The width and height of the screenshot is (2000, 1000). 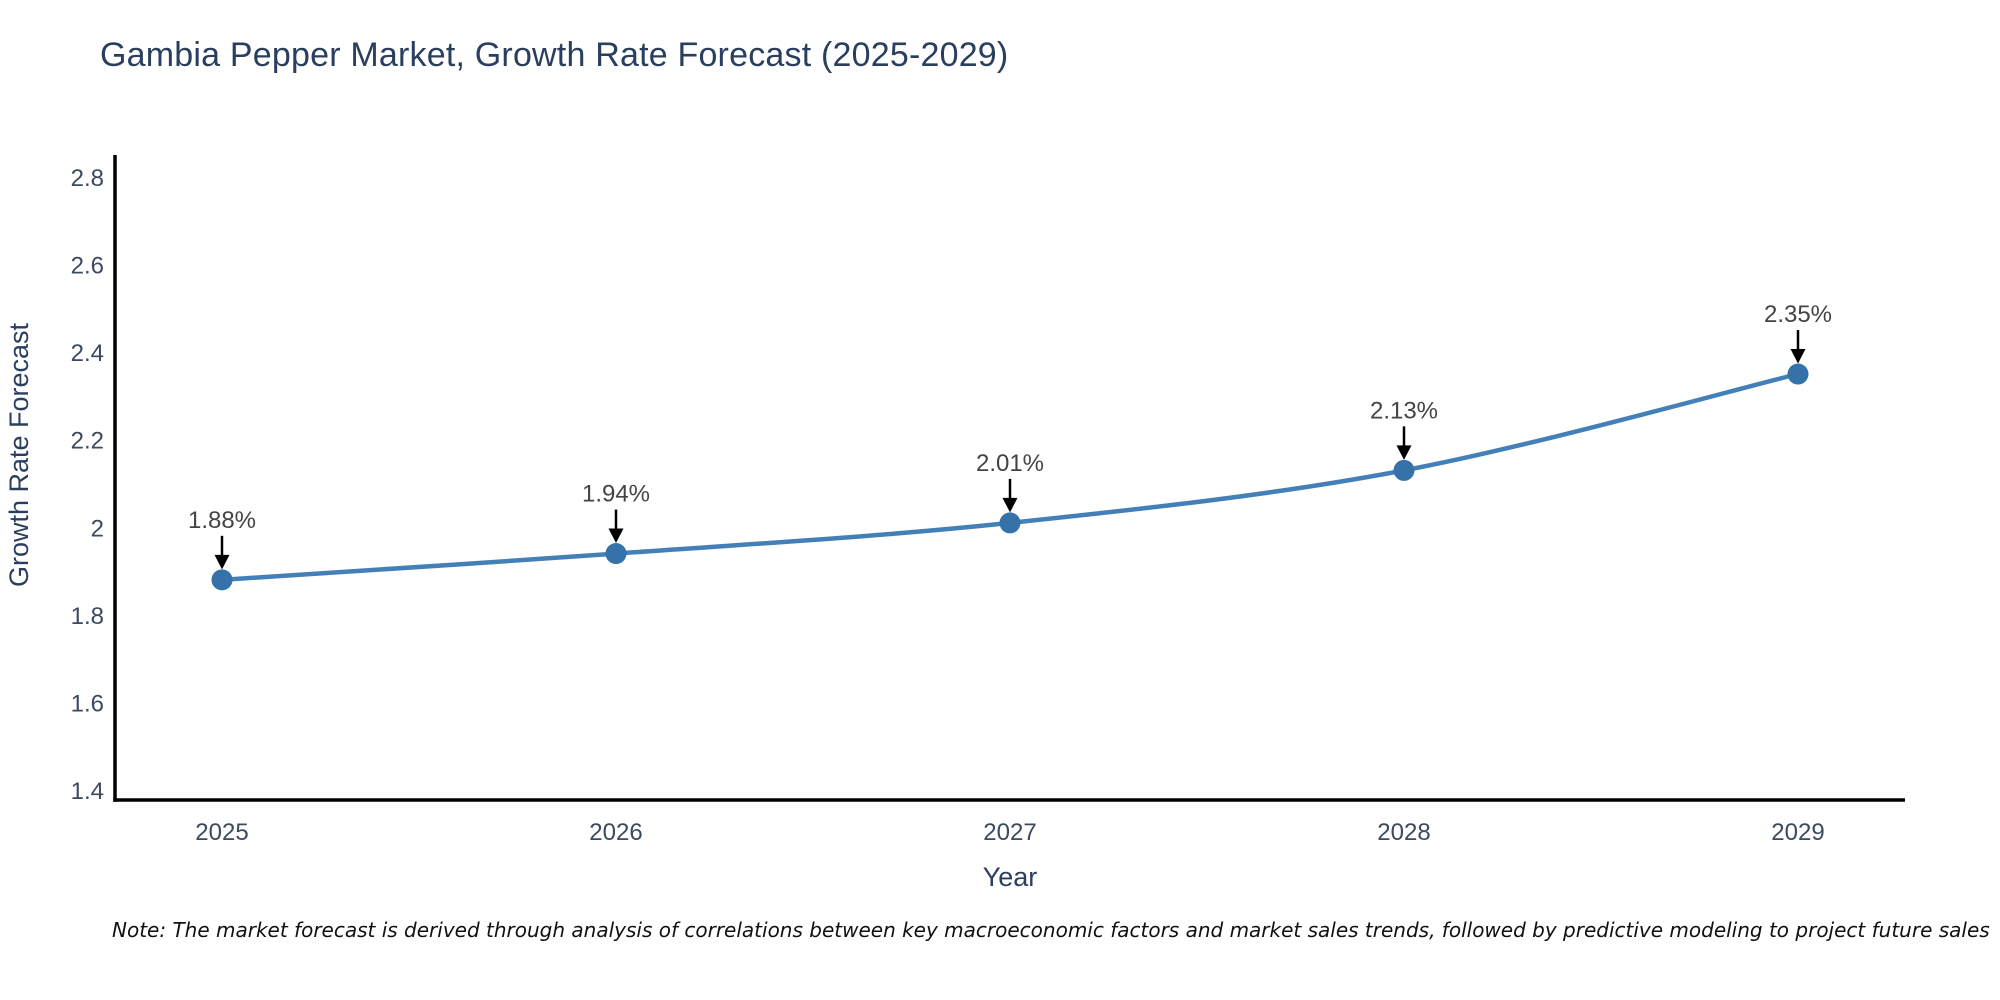 I want to click on point-value-label: 1.88%, so click(x=222, y=520).